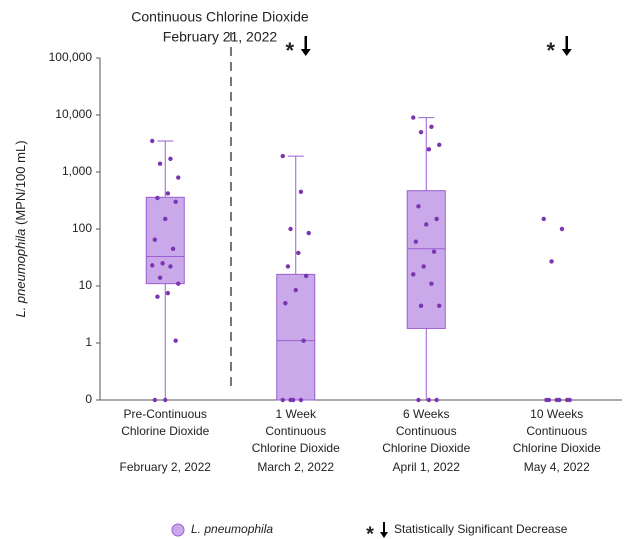 The width and height of the screenshot is (629, 539). I want to click on x-tick-date: March 2, 2022, so click(295, 467).